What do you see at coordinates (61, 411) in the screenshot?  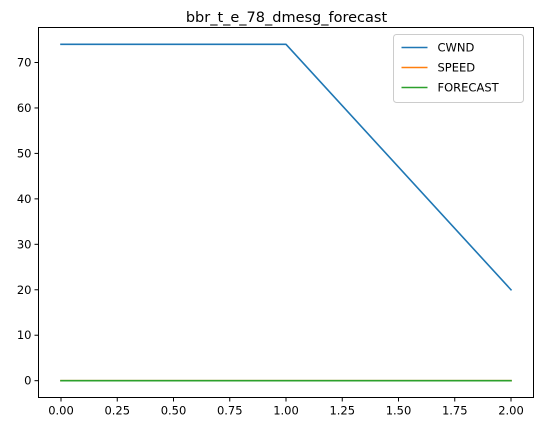 I see `x-tick-label: 0.00` at bounding box center [61, 411].